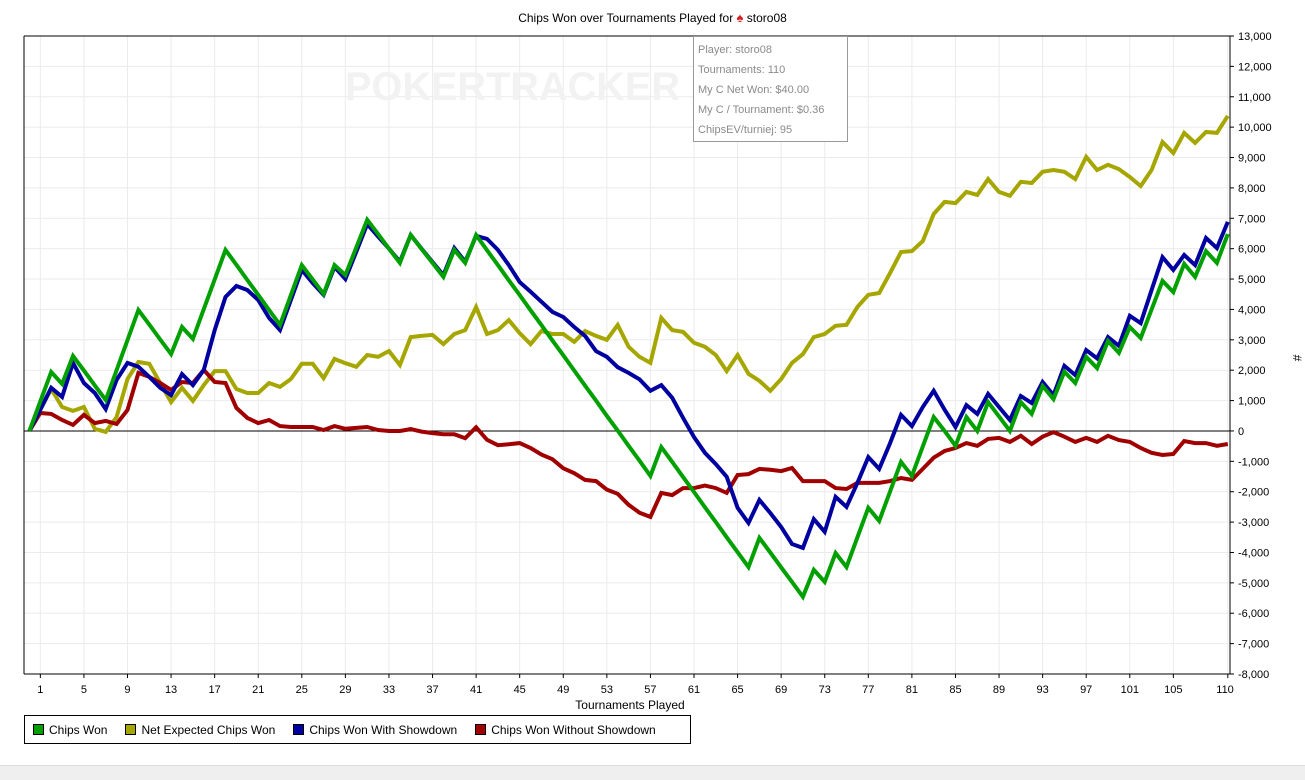  I want to click on legend-item-without-showdown: Chips Won Without Showdown, so click(565, 730).